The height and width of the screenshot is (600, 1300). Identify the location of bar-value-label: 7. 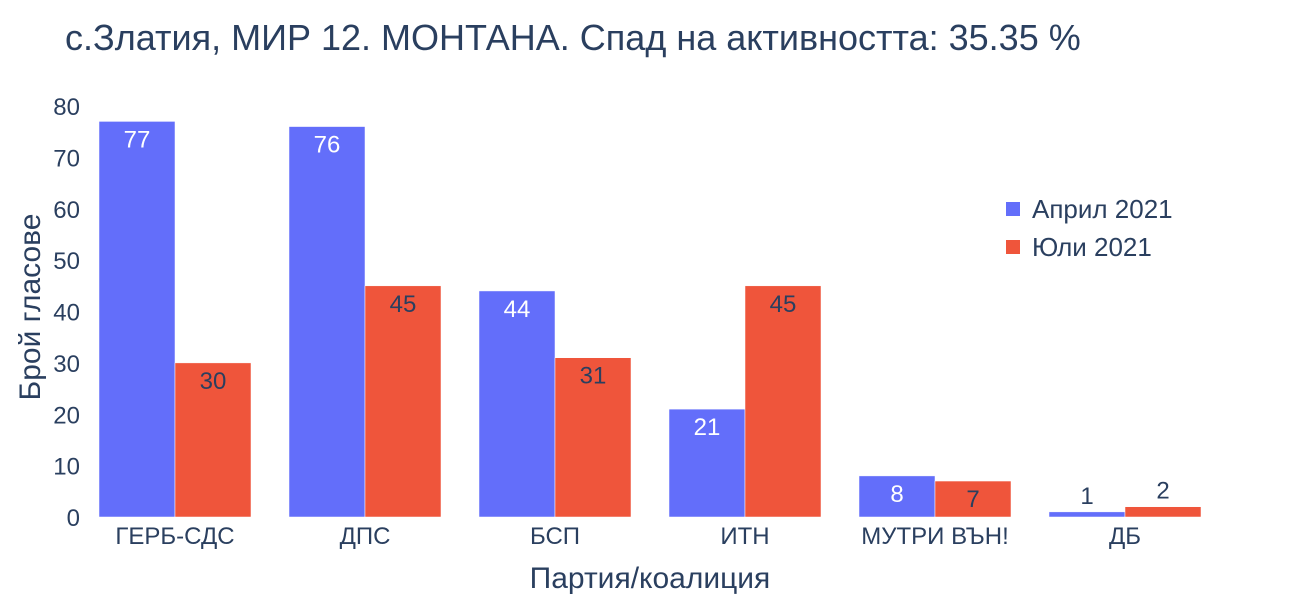
(972, 499).